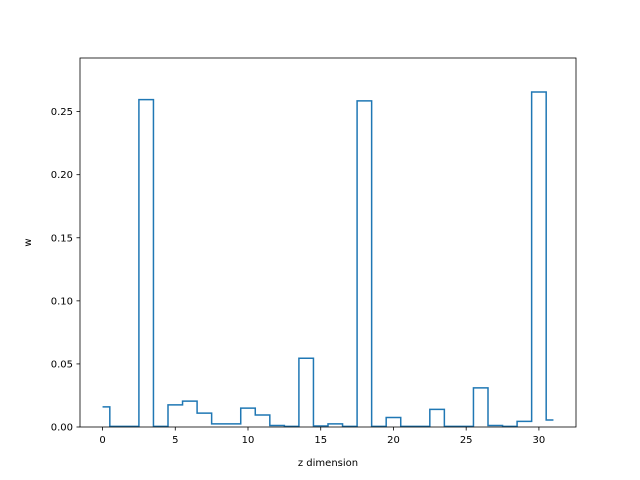 The image size is (640, 480). What do you see at coordinates (328, 463) in the screenshot?
I see `x-axis-label: z dimension` at bounding box center [328, 463].